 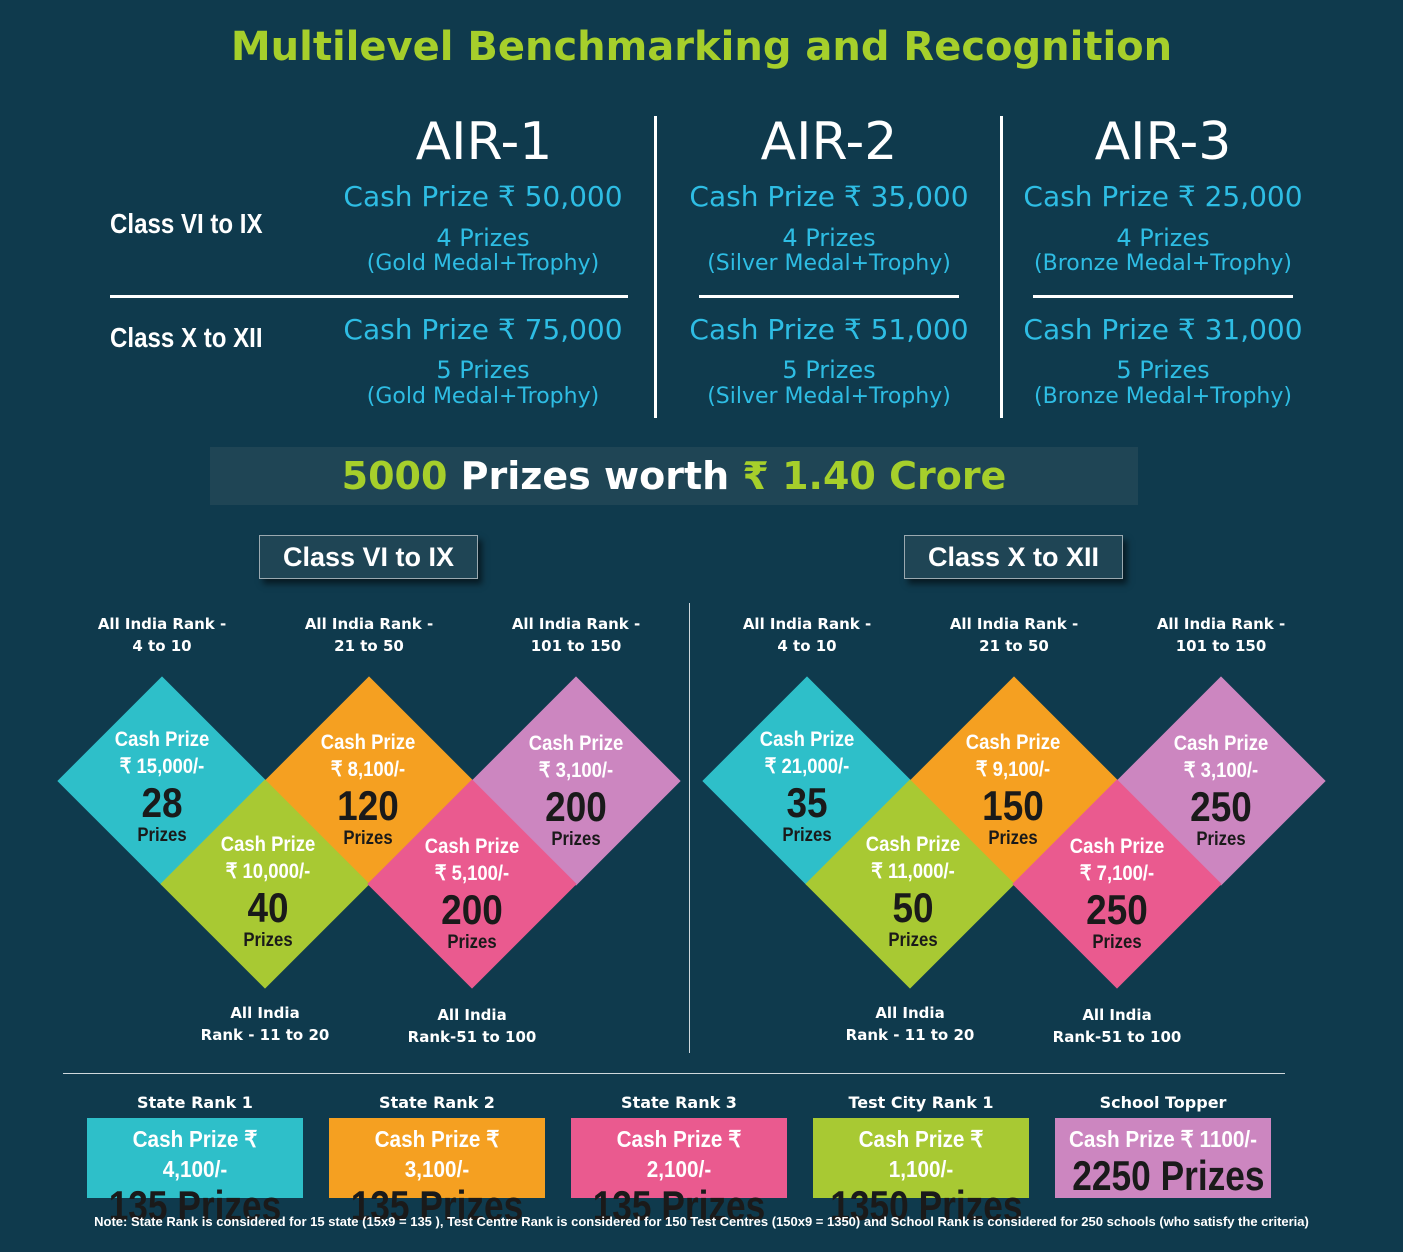 I want to click on banner-count: 5000, so click(x=394, y=476).